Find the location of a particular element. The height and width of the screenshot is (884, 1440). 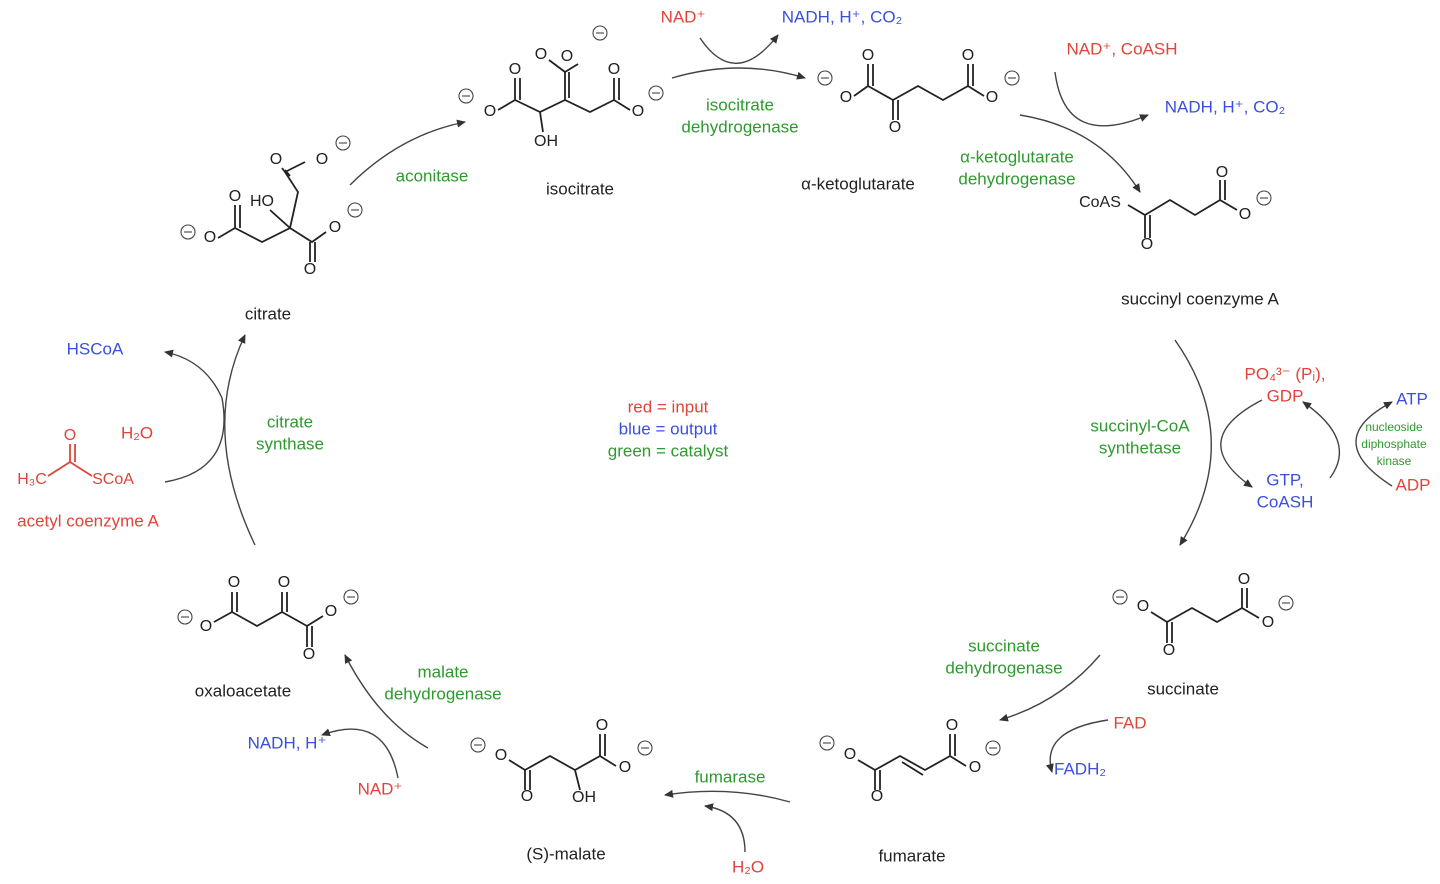

outputs-label: GTP, is located at coordinates (1284, 479).